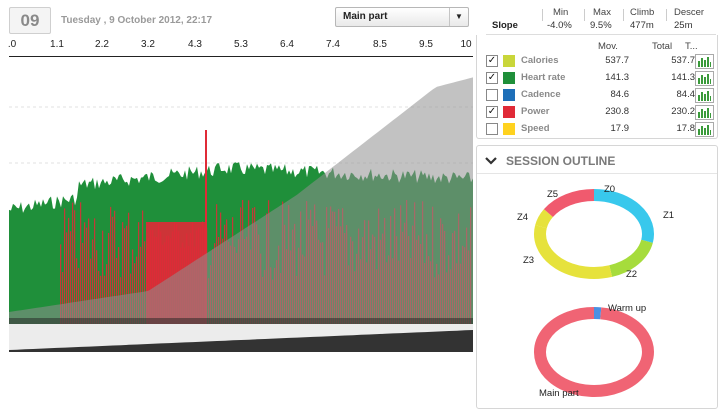 This screenshot has width=719, height=413. What do you see at coordinates (148, 44) in the screenshot?
I see `axis-tick: 3.2` at bounding box center [148, 44].